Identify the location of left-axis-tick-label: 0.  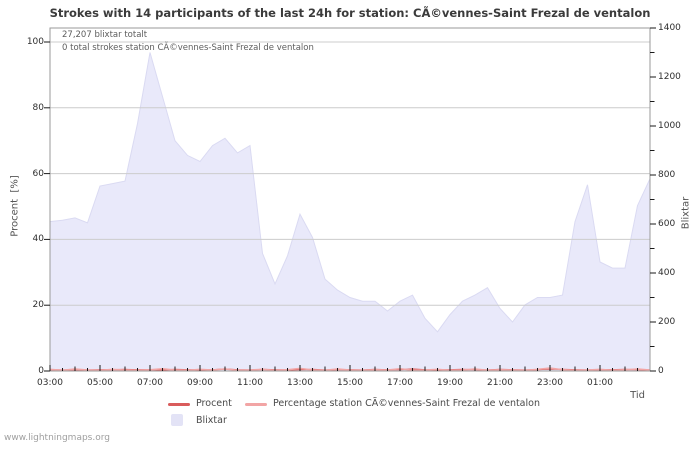
(41, 371).